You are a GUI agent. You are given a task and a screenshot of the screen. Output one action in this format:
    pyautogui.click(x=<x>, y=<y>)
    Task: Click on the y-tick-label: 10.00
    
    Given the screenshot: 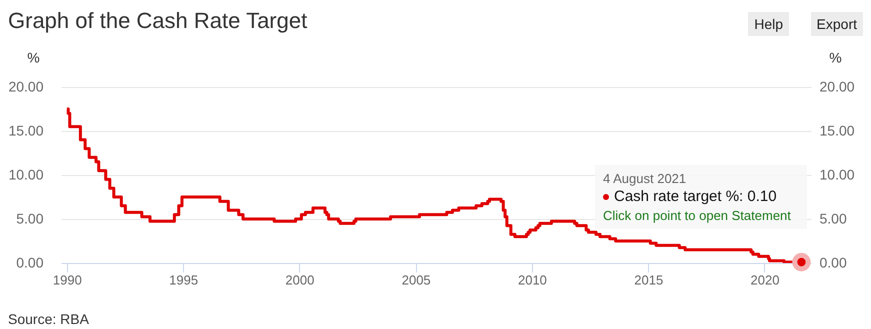 What is the action you would take?
    pyautogui.click(x=26, y=174)
    